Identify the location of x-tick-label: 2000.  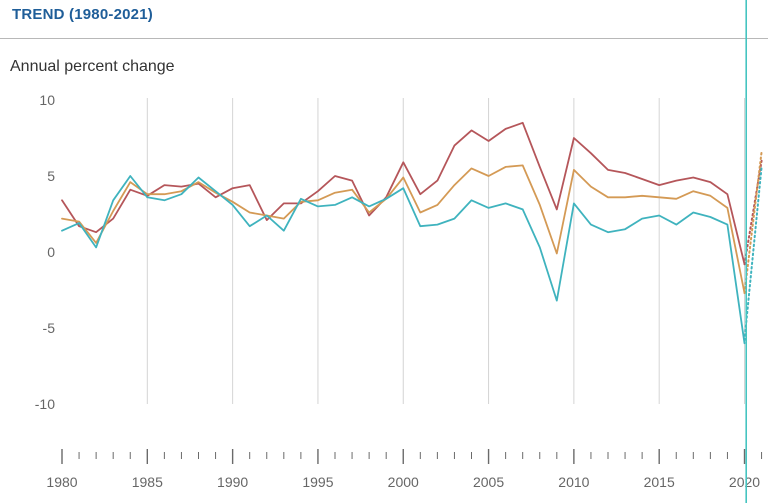
(403, 482).